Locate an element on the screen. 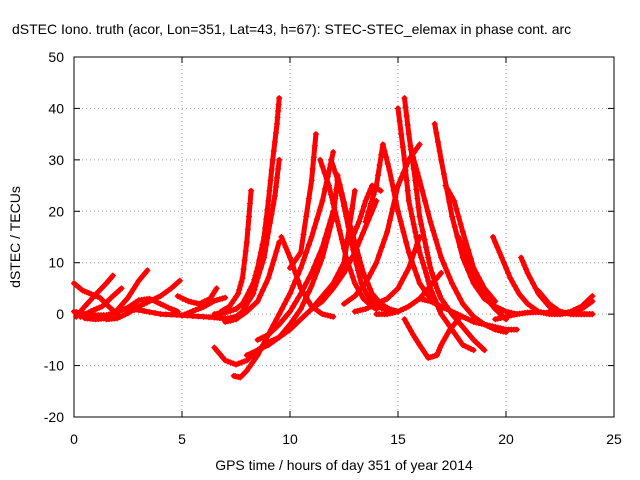  y-tick-label: 20 is located at coordinates (56, 211).